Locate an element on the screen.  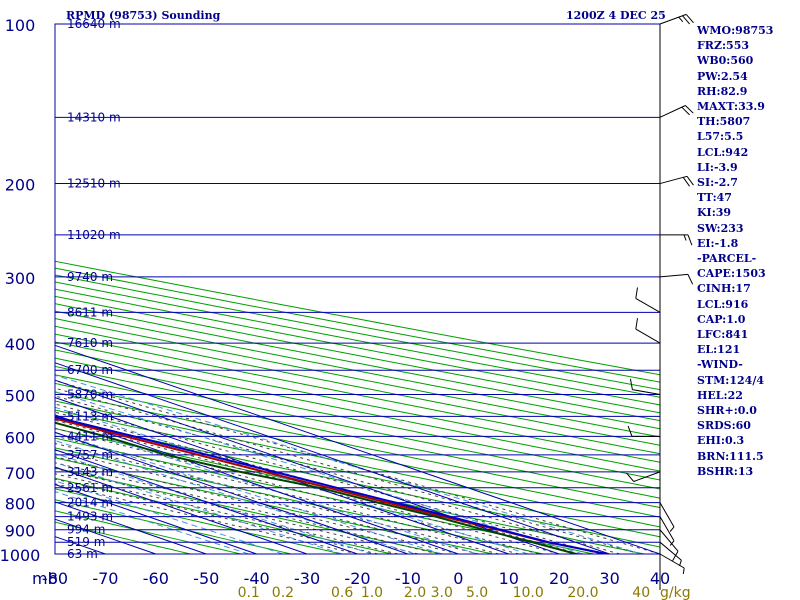
mixing-ratio-label: 0.6 is located at coordinates (342, 592).